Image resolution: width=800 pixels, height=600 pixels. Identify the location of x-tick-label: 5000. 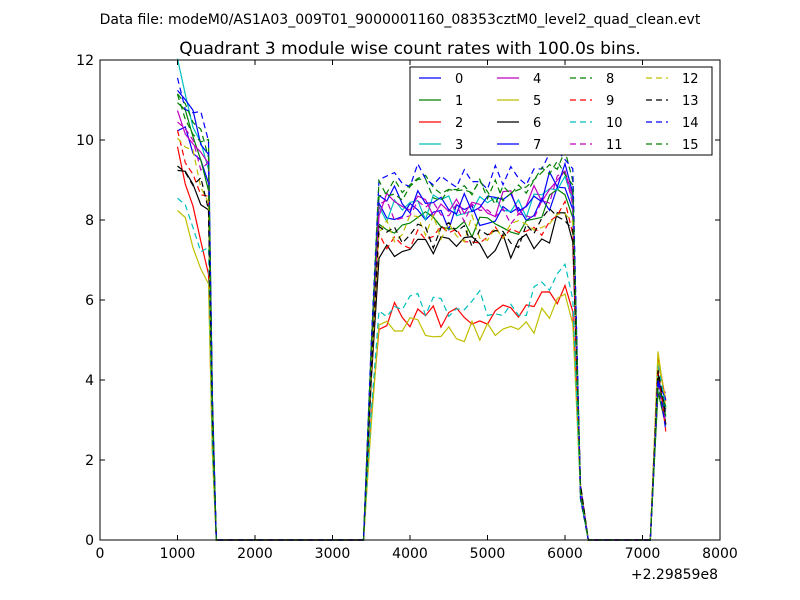
(488, 554).